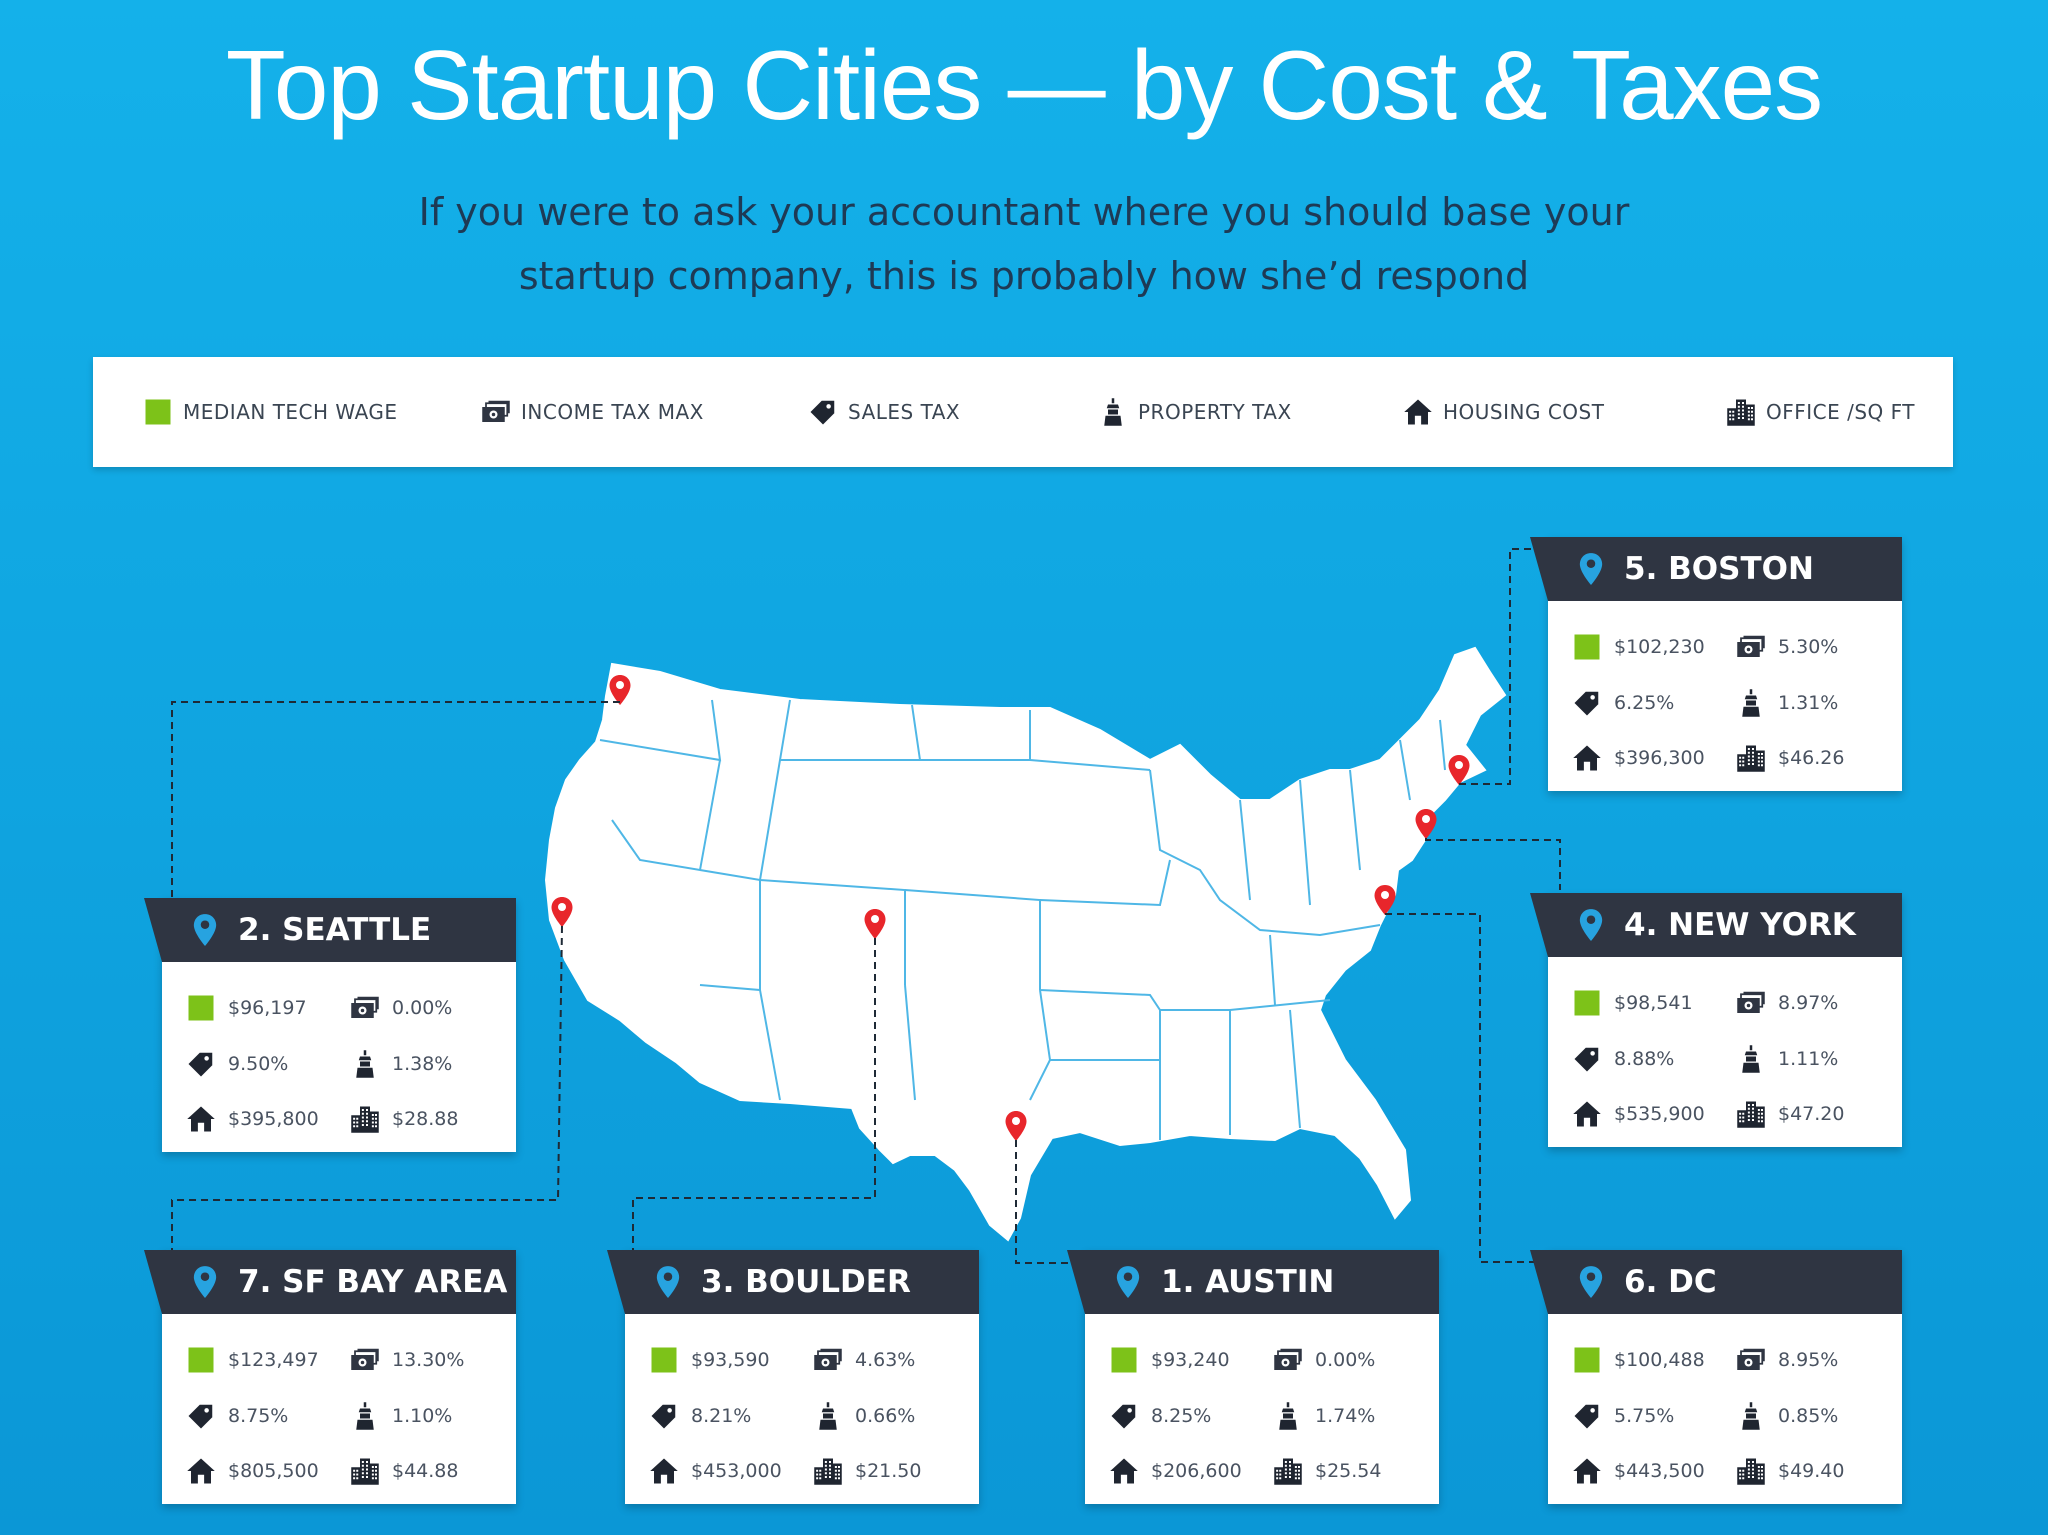 The image size is (2048, 1535). What do you see at coordinates (1719, 569) in the screenshot?
I see `city-name: 5. BOSTON` at bounding box center [1719, 569].